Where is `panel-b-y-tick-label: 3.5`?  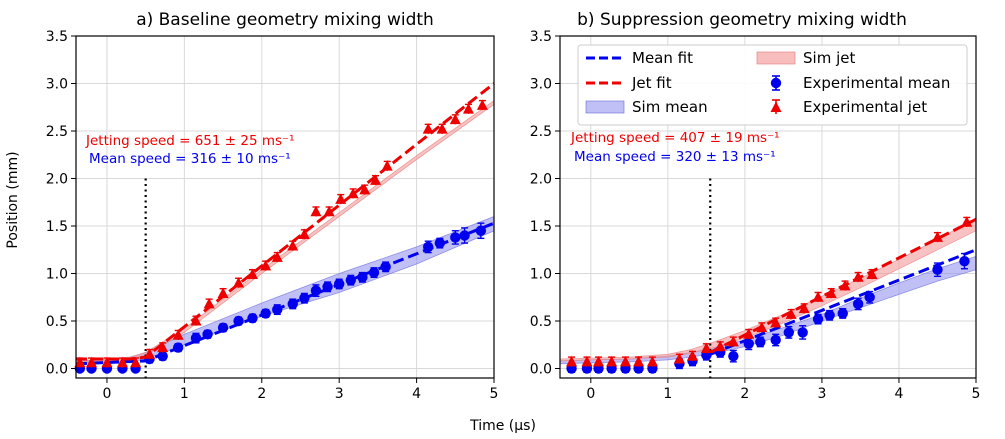
panel-b-y-tick-label: 3.5 is located at coordinates (541, 37).